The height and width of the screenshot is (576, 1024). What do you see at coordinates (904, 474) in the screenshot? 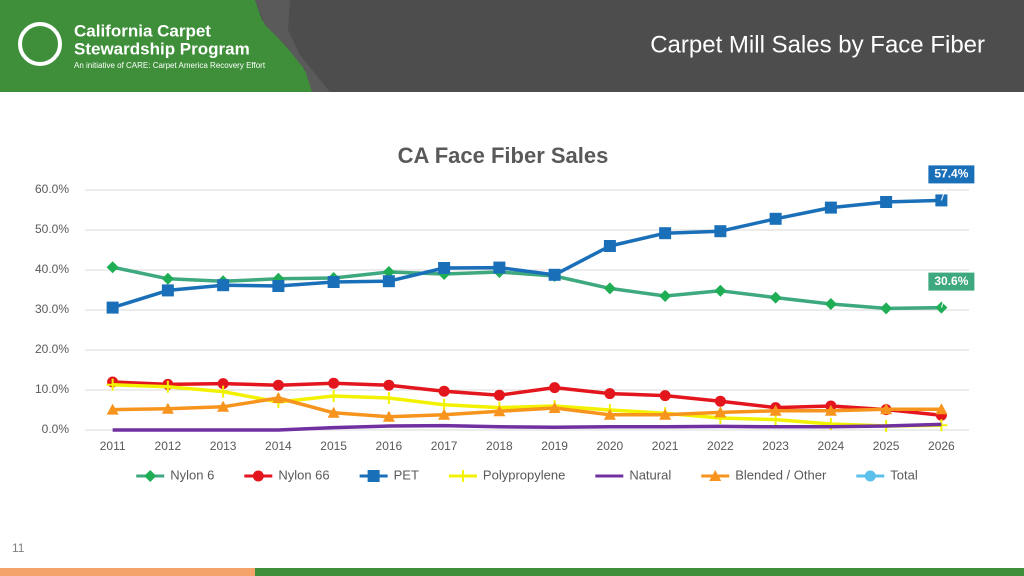
I see `legend-label: Total` at bounding box center [904, 474].